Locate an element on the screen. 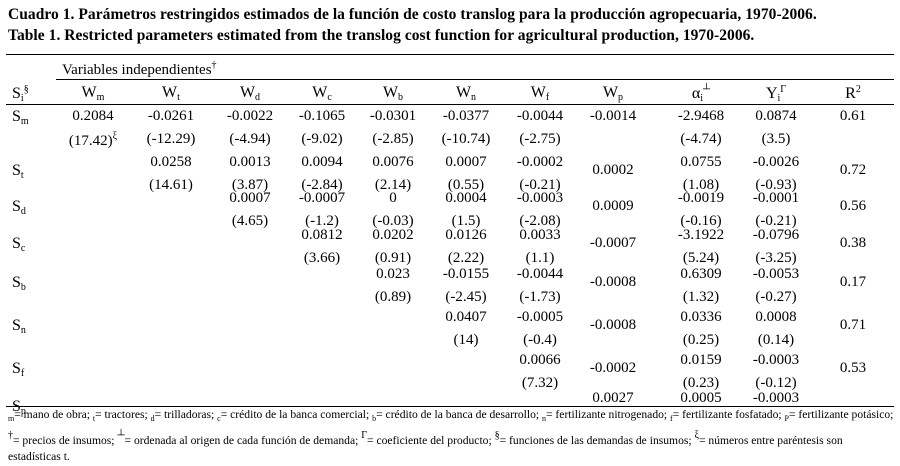  t-statistic-value: (14) is located at coordinates (466, 340).